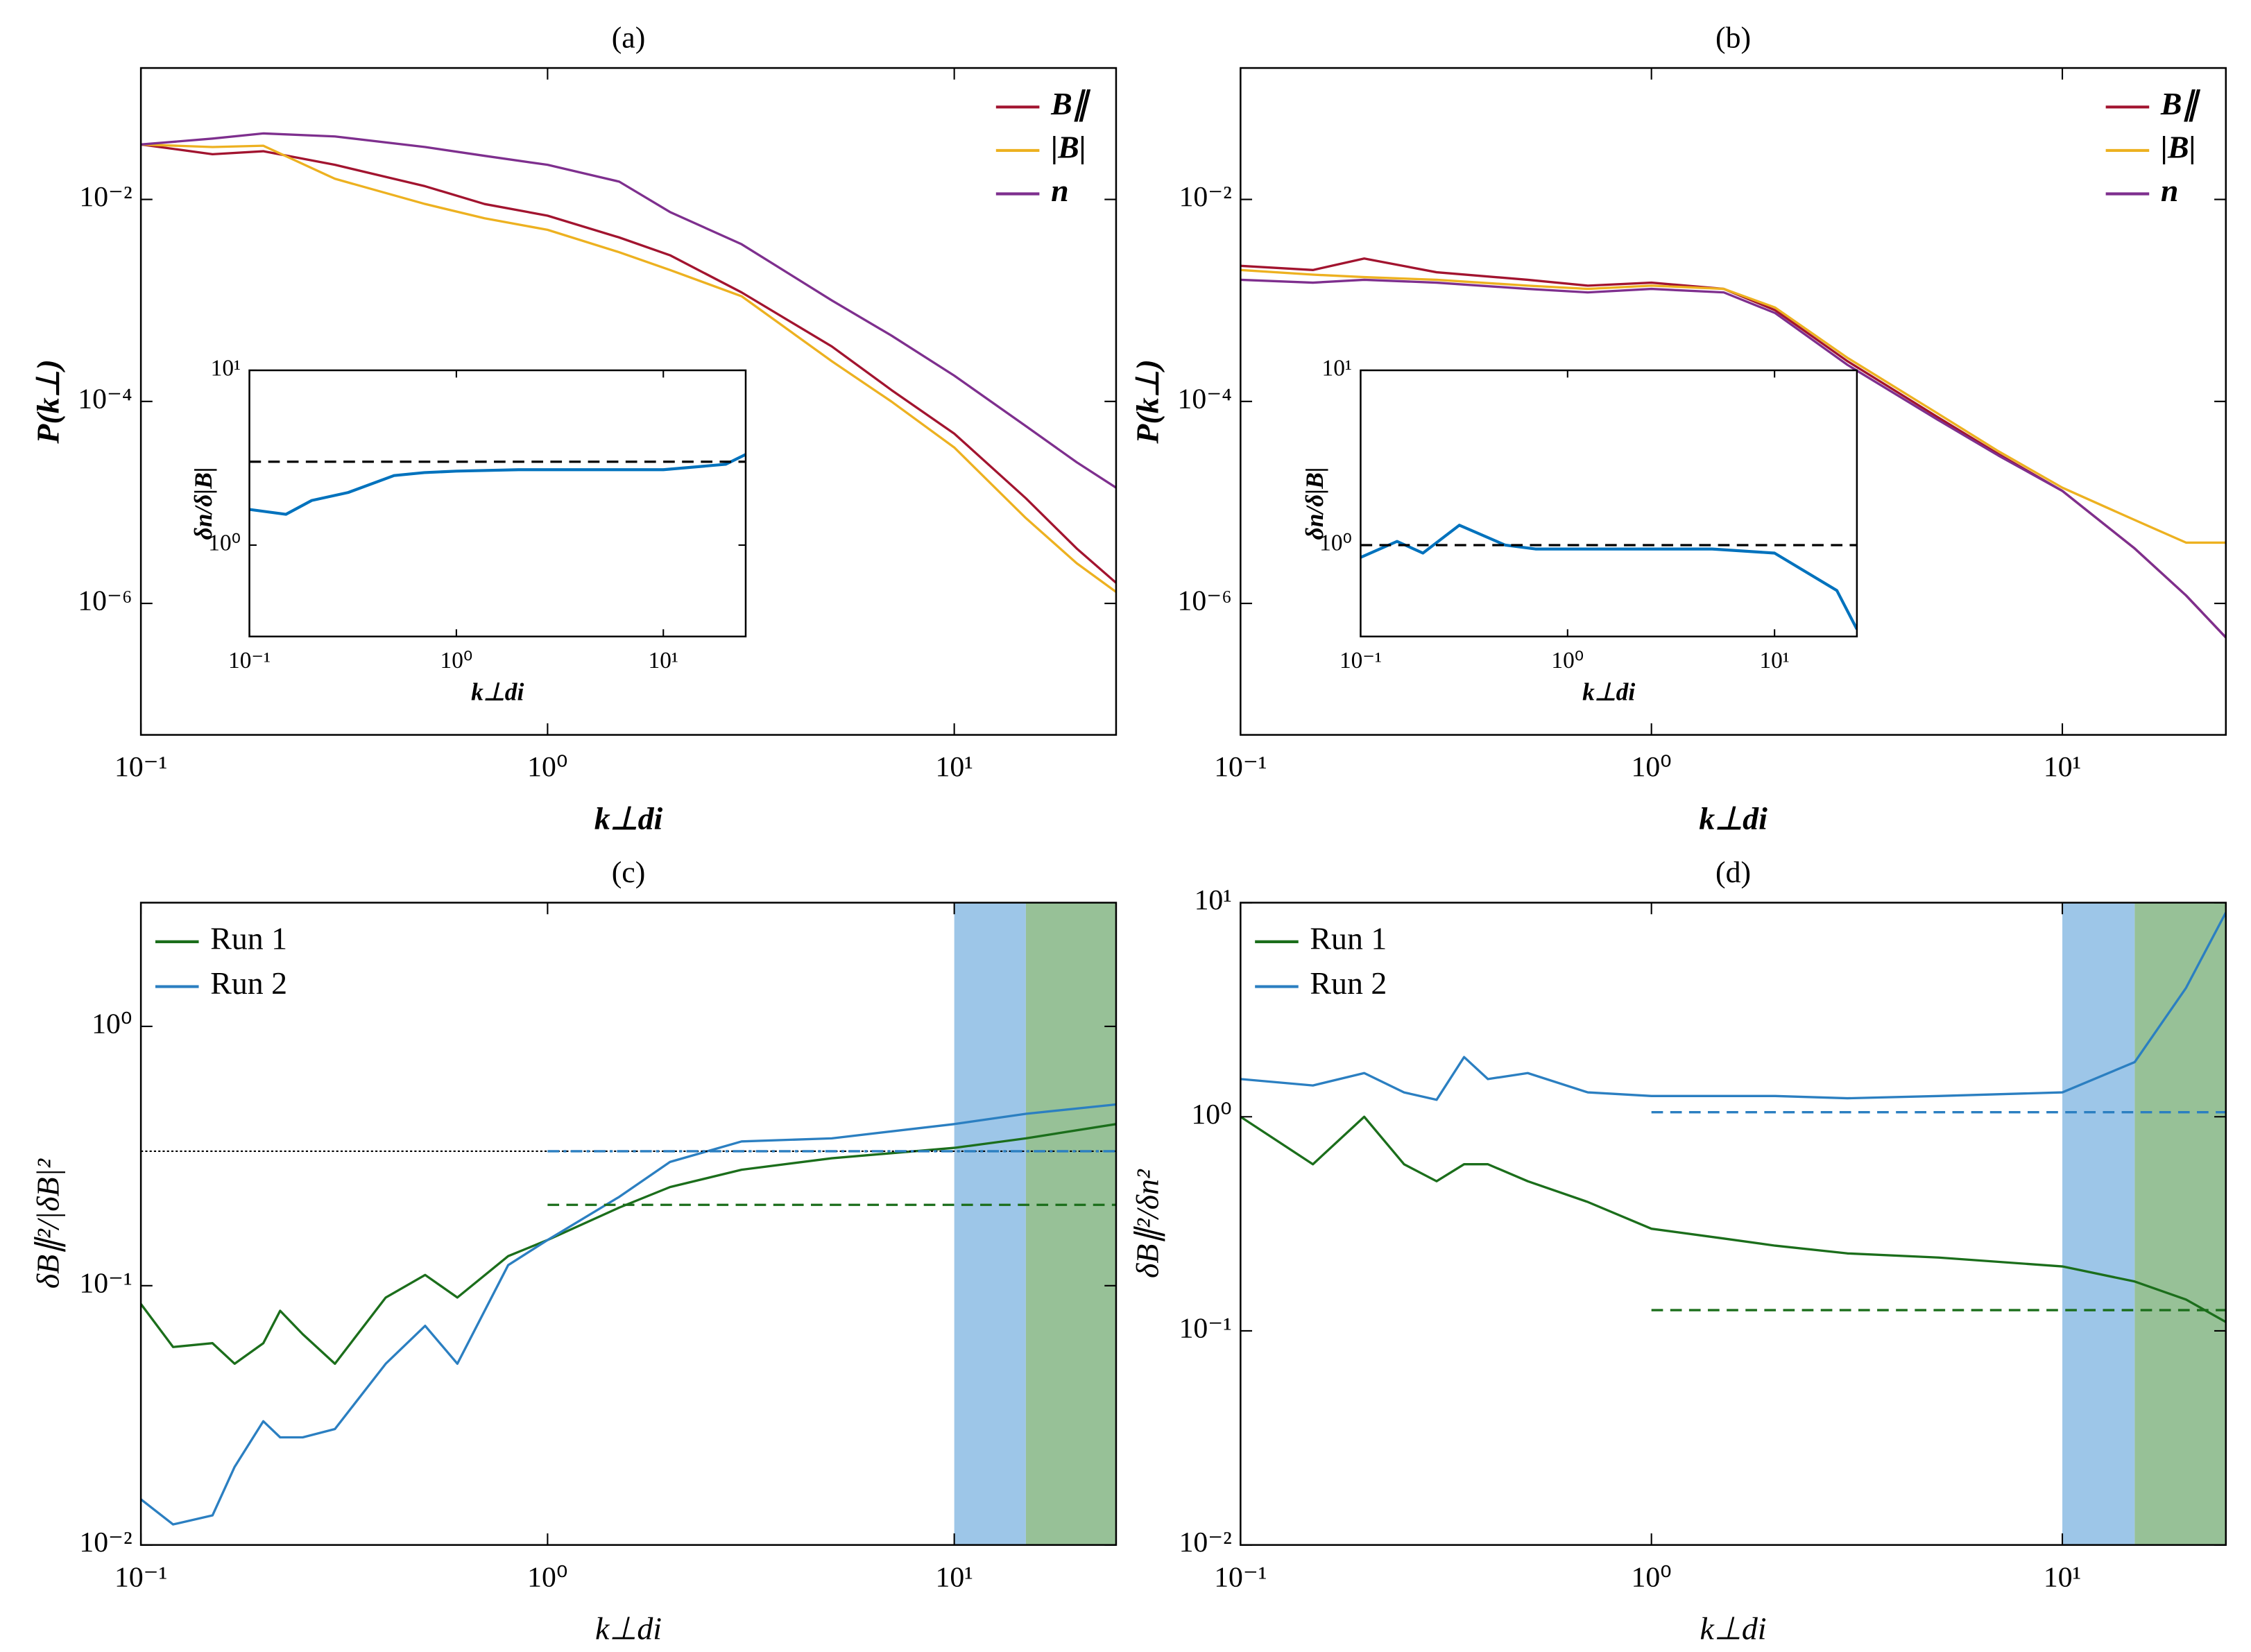 The image size is (2251, 1652). I want to click on panel-title: (d), so click(1733, 872).